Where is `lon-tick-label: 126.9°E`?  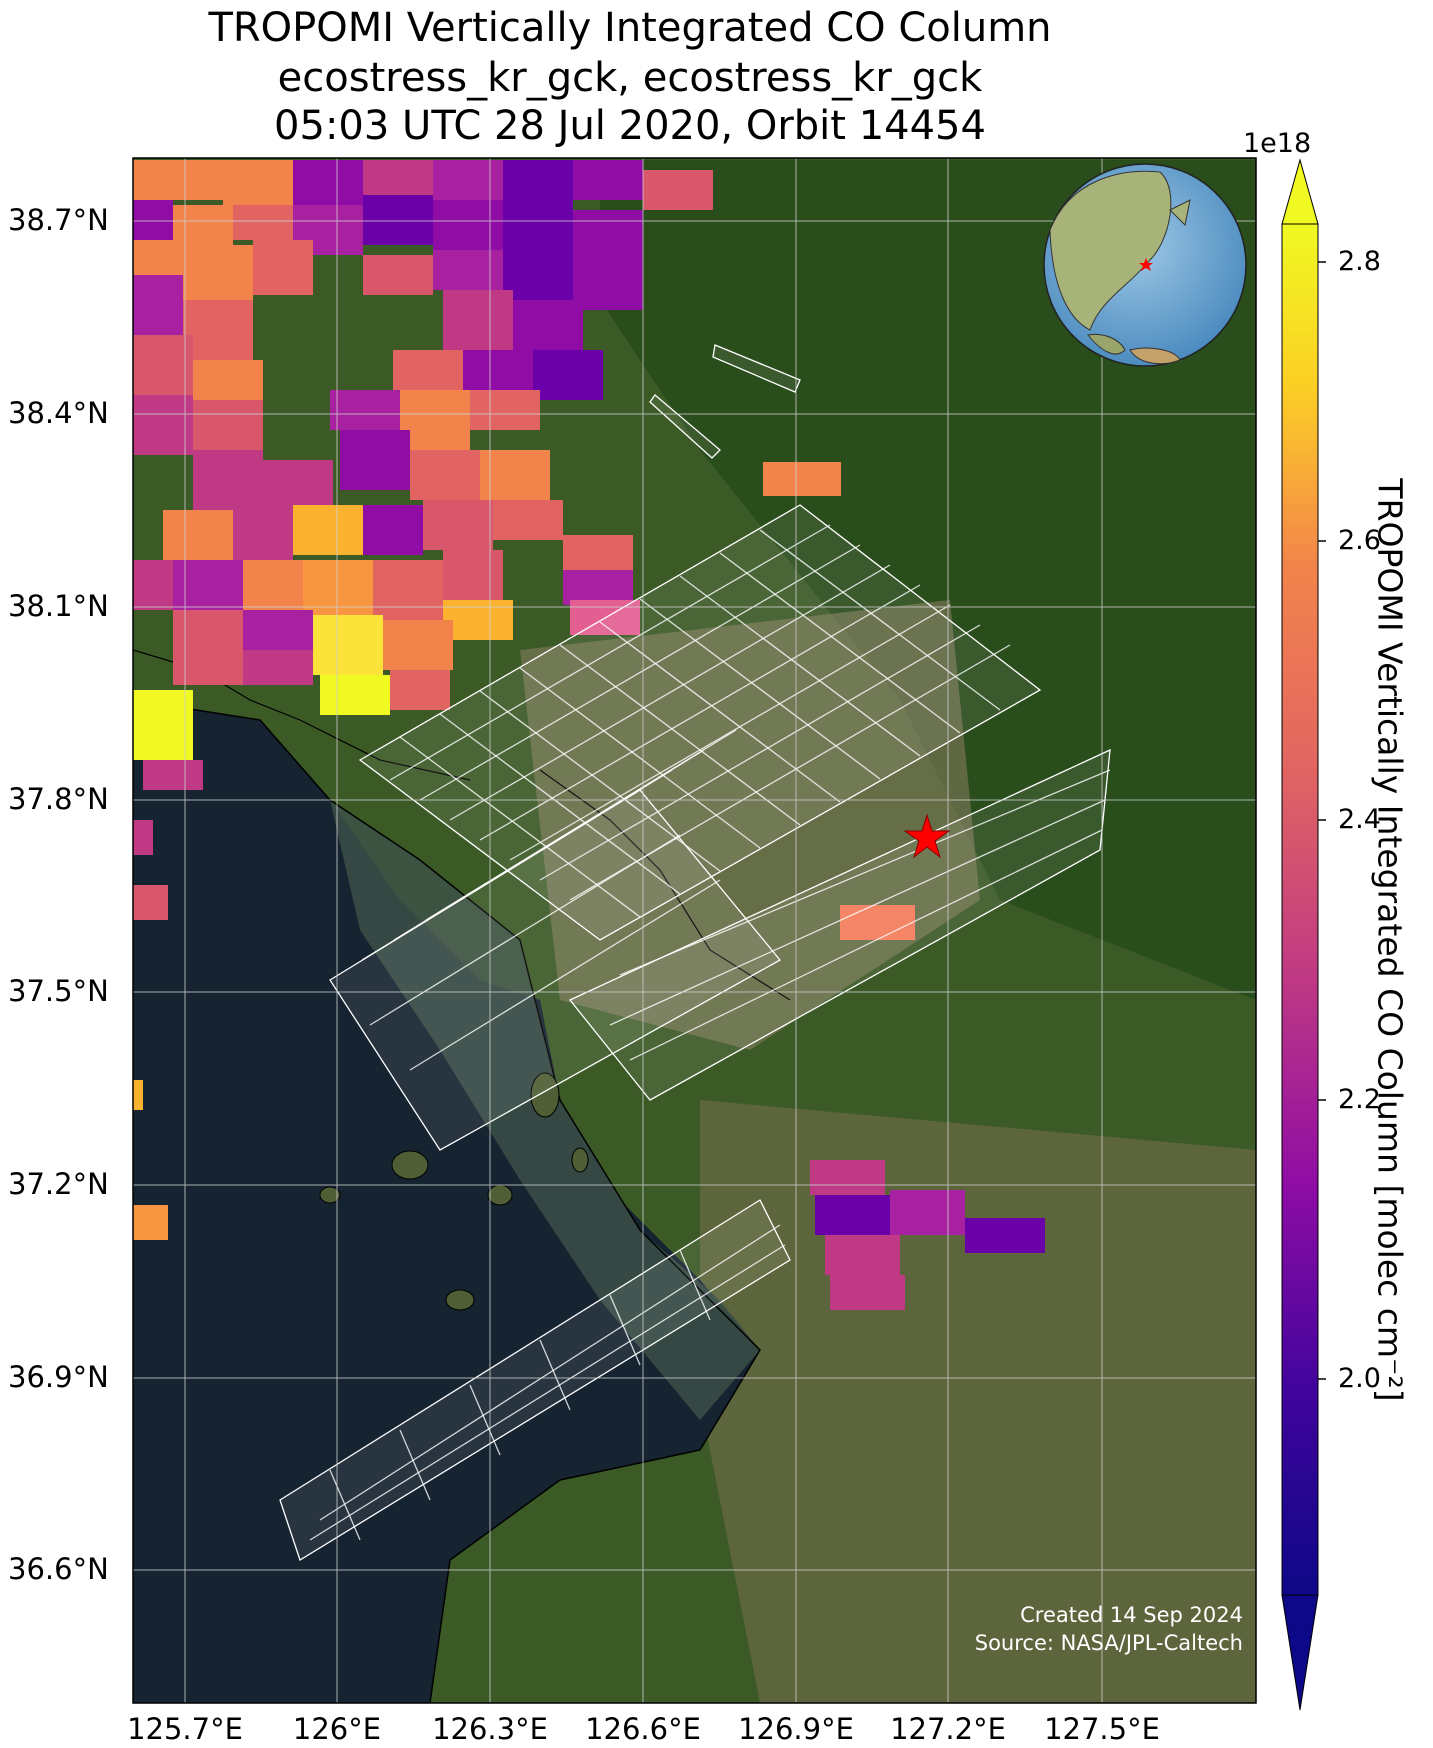 lon-tick-label: 126.9°E is located at coordinates (796, 1729).